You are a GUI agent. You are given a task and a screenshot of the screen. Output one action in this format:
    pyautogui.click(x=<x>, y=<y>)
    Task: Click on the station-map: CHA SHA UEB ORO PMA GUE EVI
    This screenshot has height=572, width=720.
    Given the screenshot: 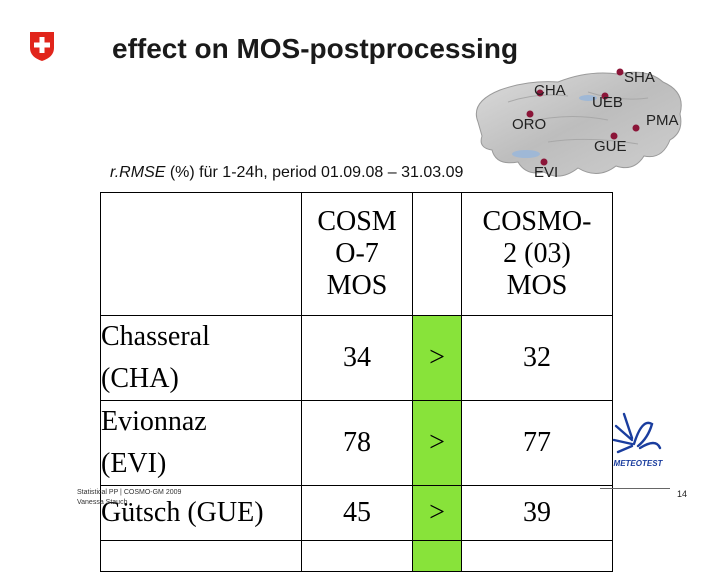 What is the action you would take?
    pyautogui.click(x=568, y=125)
    